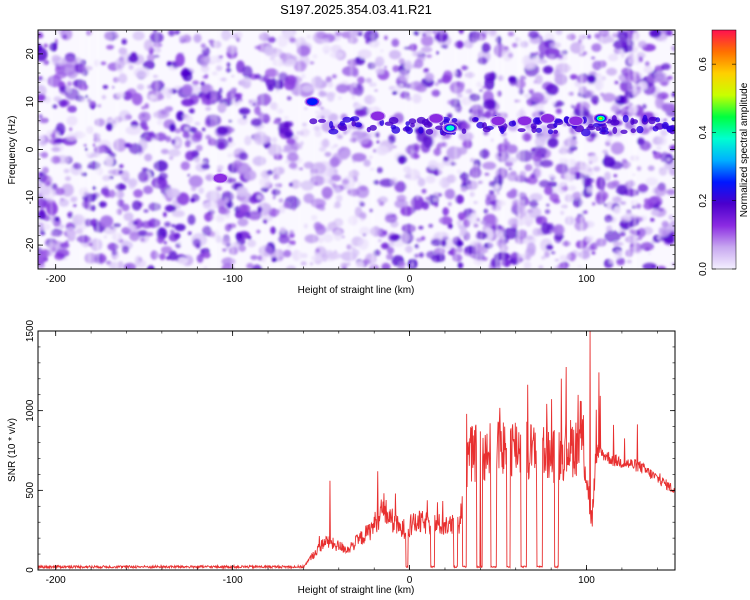 This screenshot has width=750, height=600. Describe the element at coordinates (30, 197) in the screenshot. I see `heatmap-y-tick-label: -10` at that location.